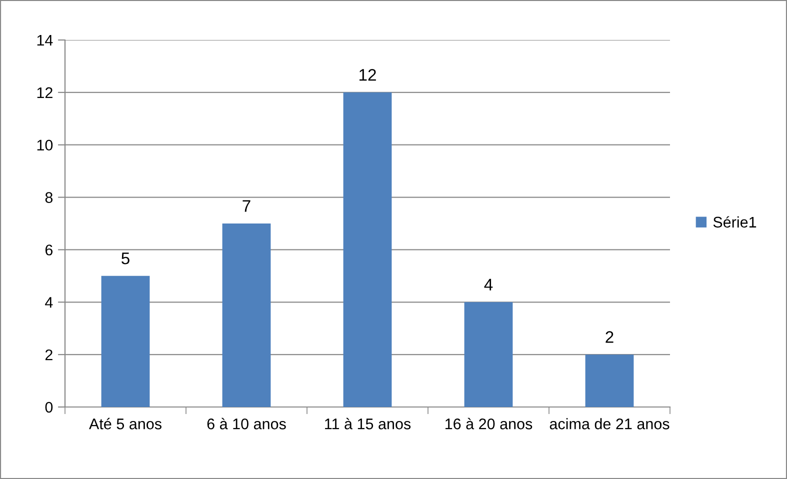 The width and height of the screenshot is (787, 479). Describe the element at coordinates (45, 145) in the screenshot. I see `y-tick-label: 10` at that location.